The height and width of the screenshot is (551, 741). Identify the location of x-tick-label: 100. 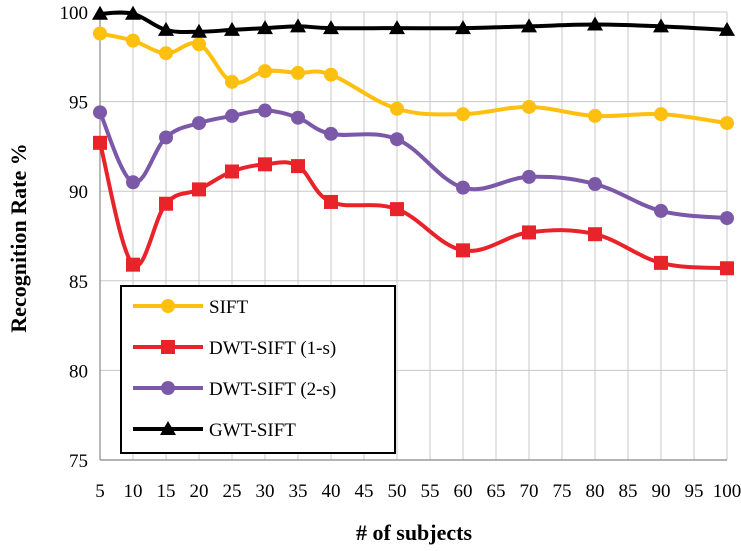
(727, 491).